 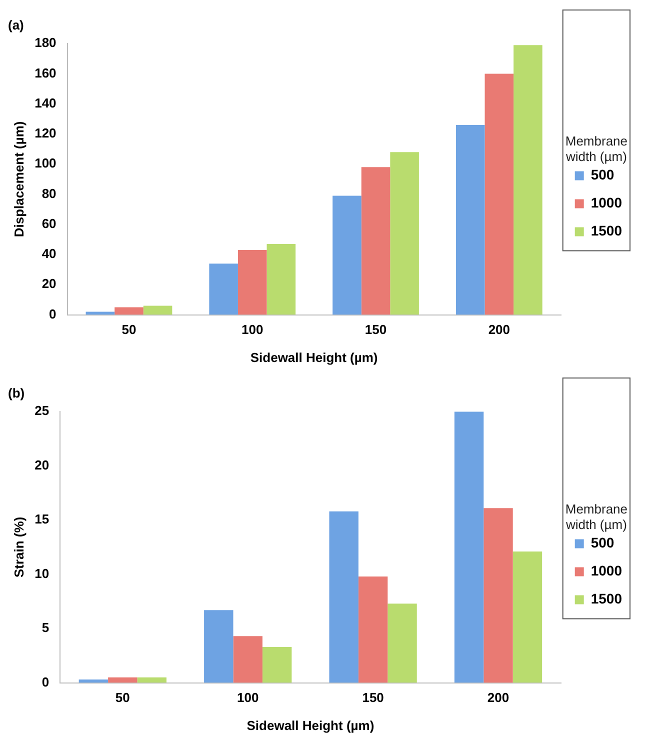 What do you see at coordinates (49, 254) in the screenshot?
I see `y-tick-label: 40` at bounding box center [49, 254].